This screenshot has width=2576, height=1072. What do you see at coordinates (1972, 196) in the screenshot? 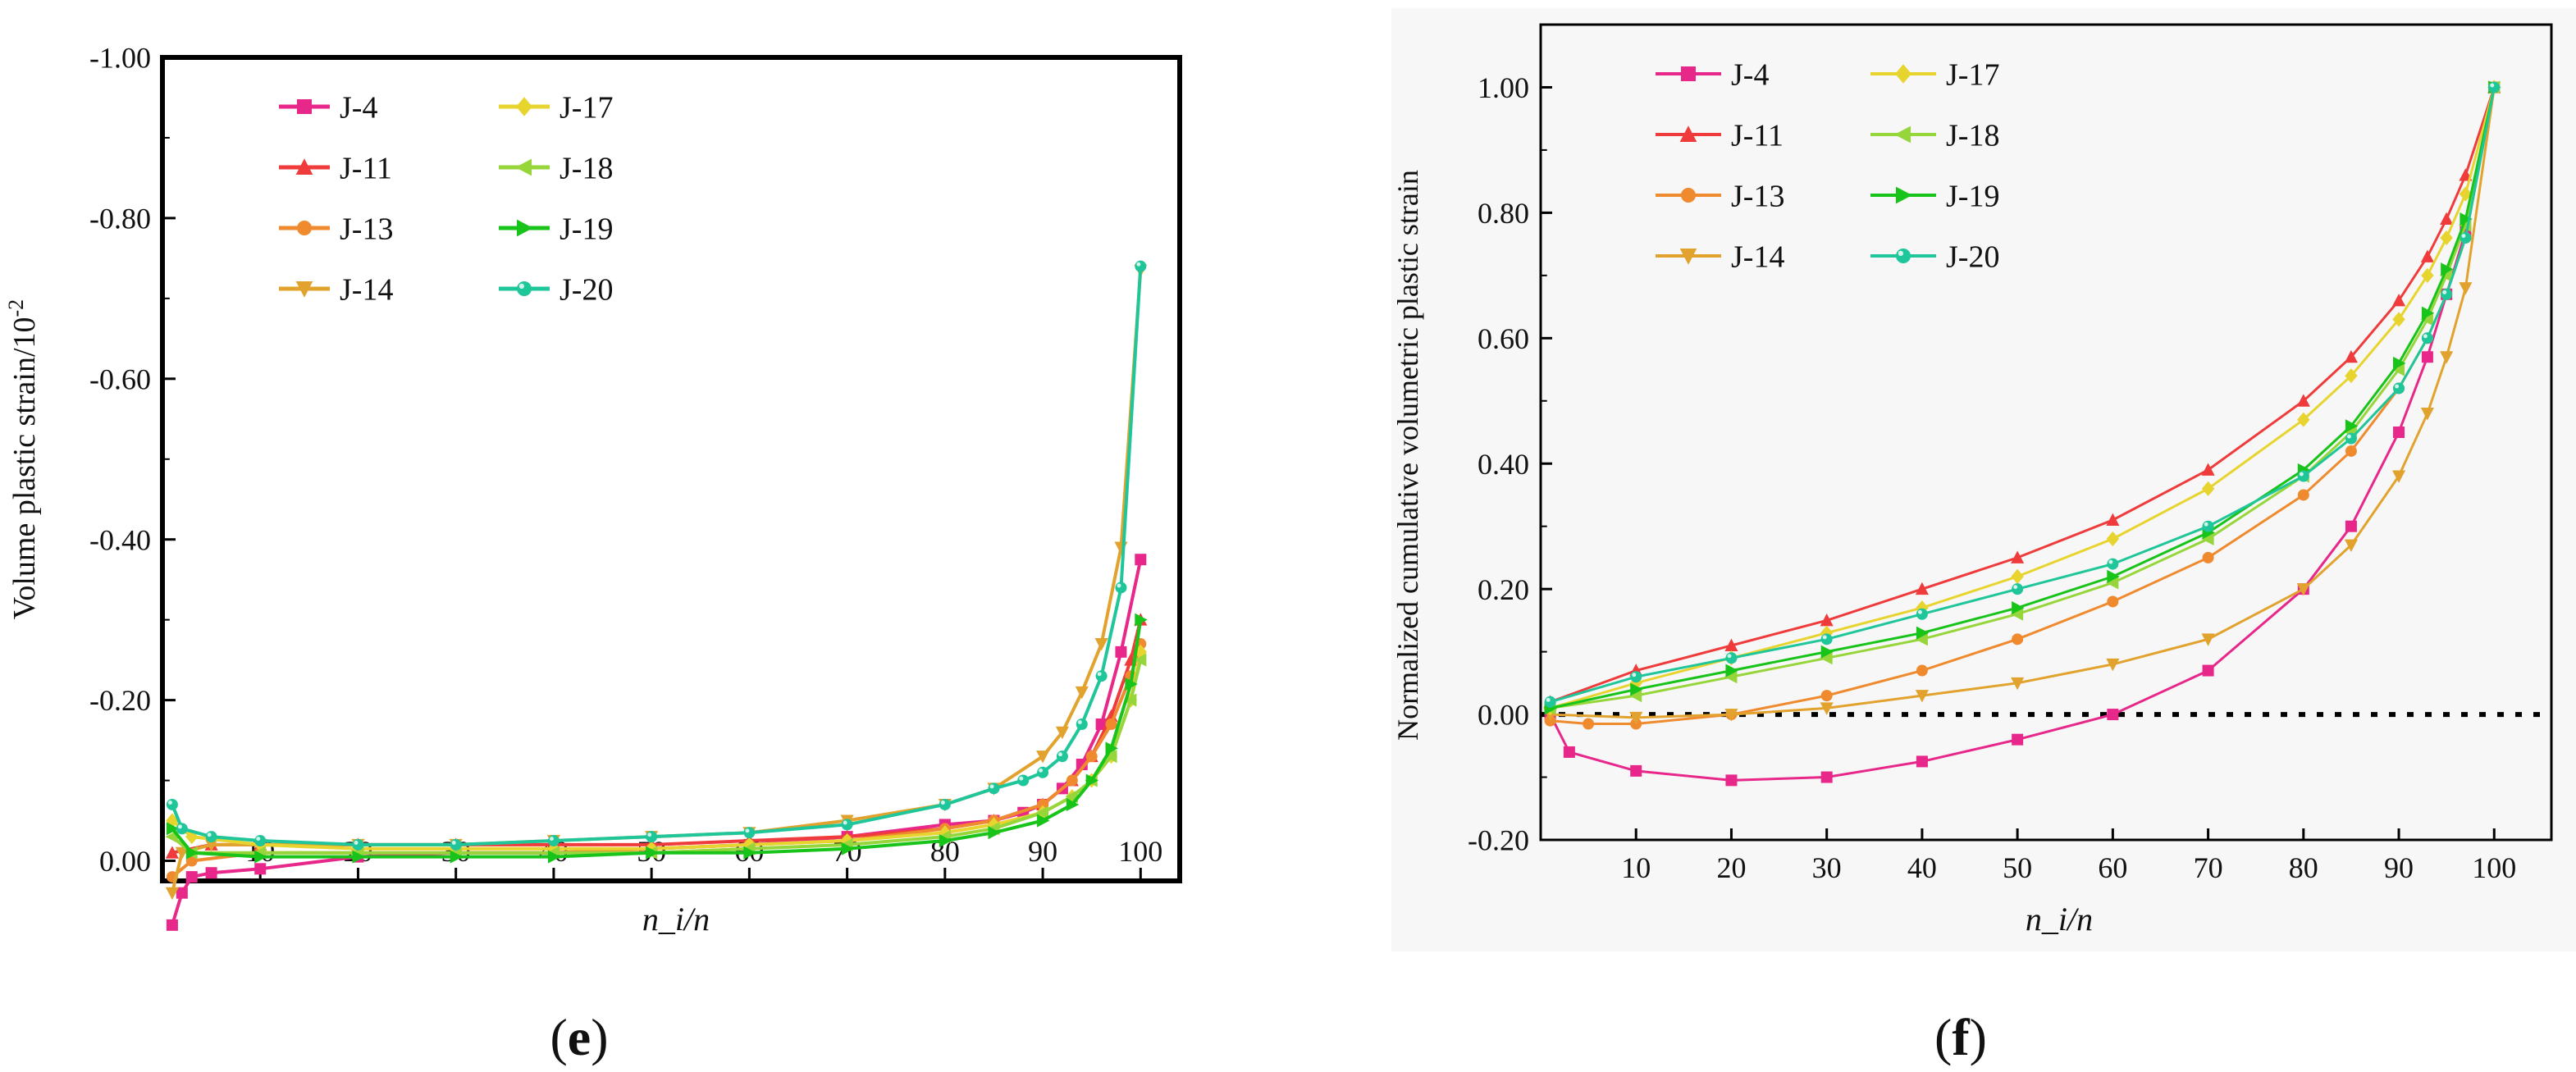
I see `f-legend-label-j-19: J-19` at bounding box center [1972, 196].